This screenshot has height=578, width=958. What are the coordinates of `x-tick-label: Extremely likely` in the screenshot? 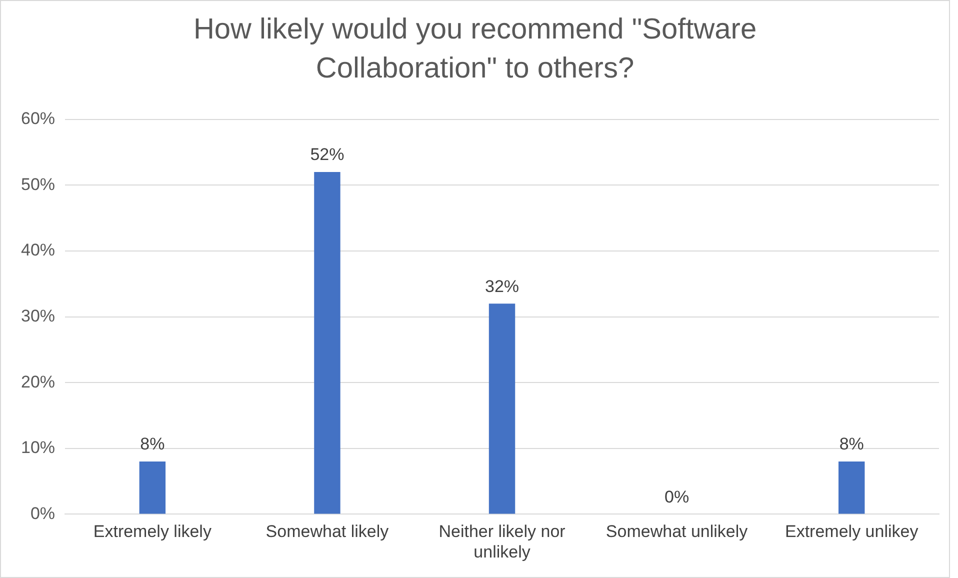 It's located at (152, 532).